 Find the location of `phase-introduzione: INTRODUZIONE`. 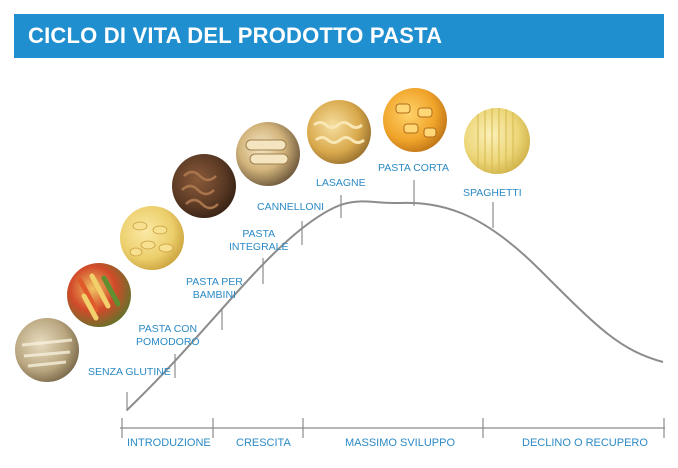

phase-introduzione: INTRODUZIONE is located at coordinates (169, 443).